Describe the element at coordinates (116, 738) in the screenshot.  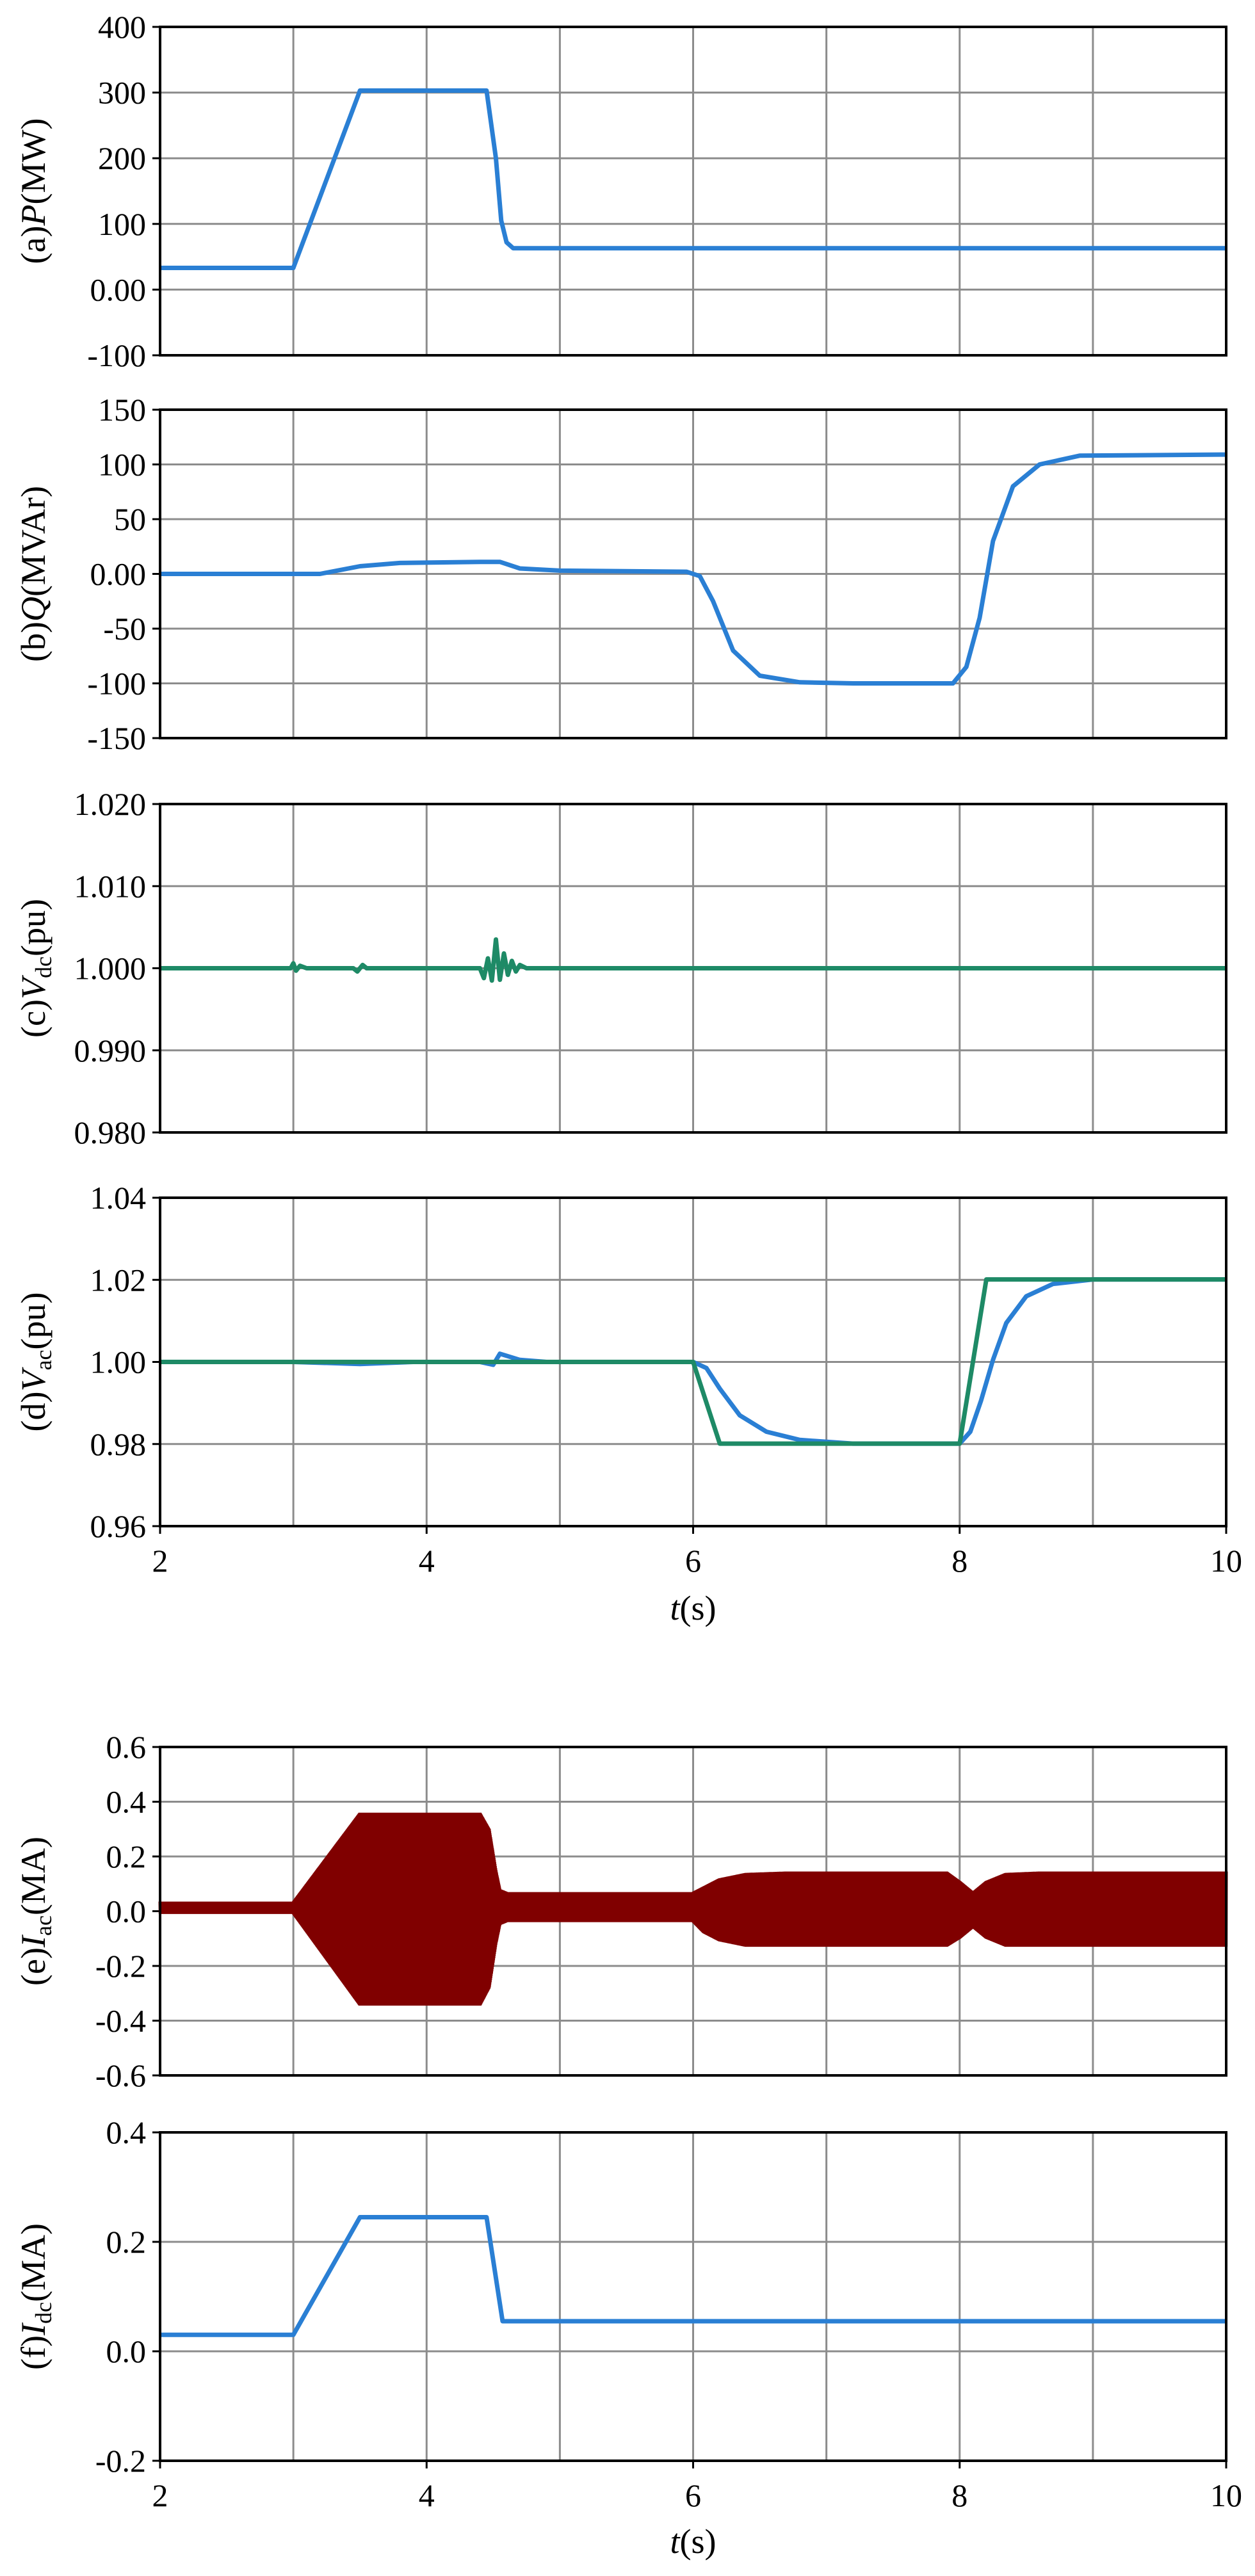
I see `y-tick-label: -150` at that location.